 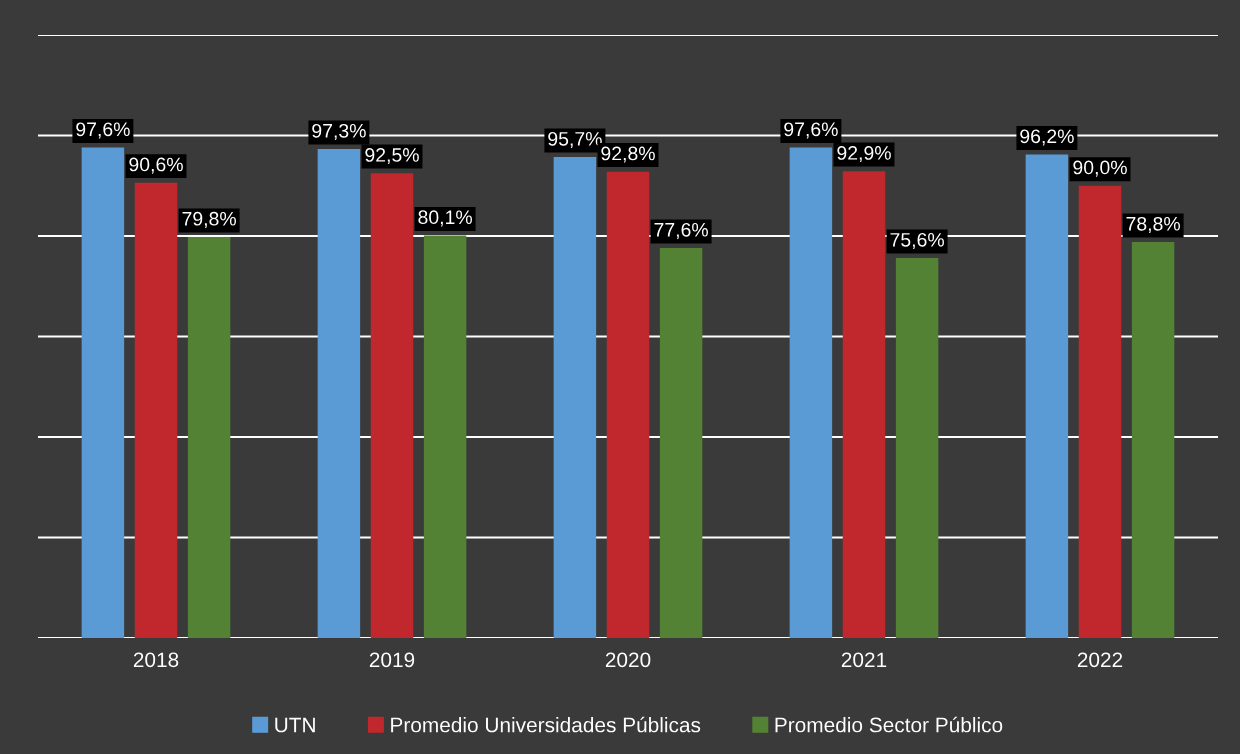 I want to click on data-label: 78,8%, so click(x=1153, y=224).